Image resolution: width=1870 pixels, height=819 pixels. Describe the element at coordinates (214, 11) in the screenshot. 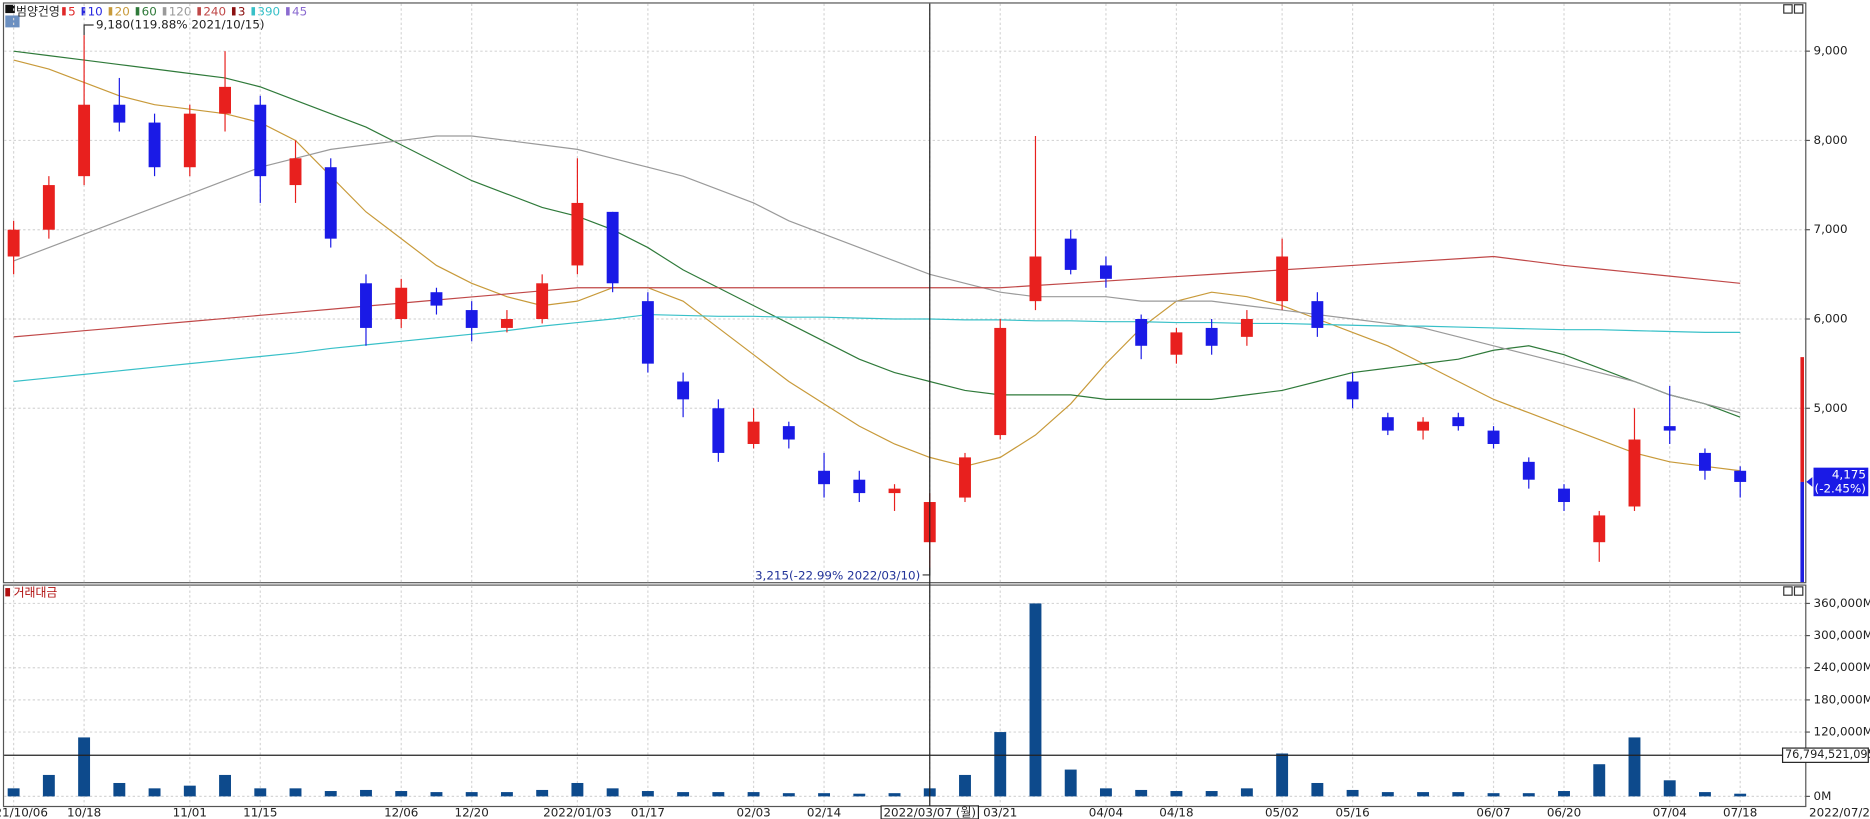

I see `legend-label: 240` at that location.